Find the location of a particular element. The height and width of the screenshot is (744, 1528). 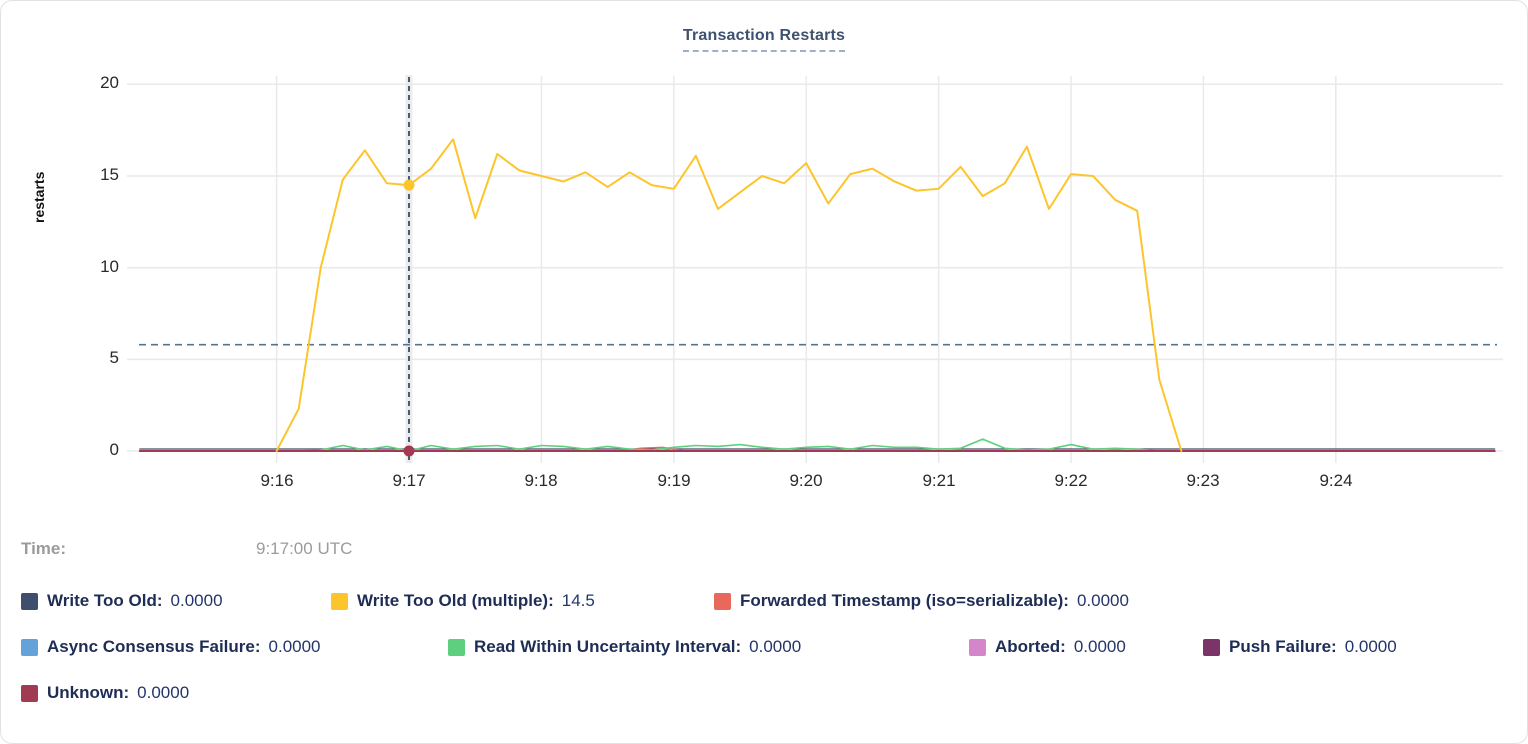

time-value: 9:17:00 UTC is located at coordinates (304, 548).